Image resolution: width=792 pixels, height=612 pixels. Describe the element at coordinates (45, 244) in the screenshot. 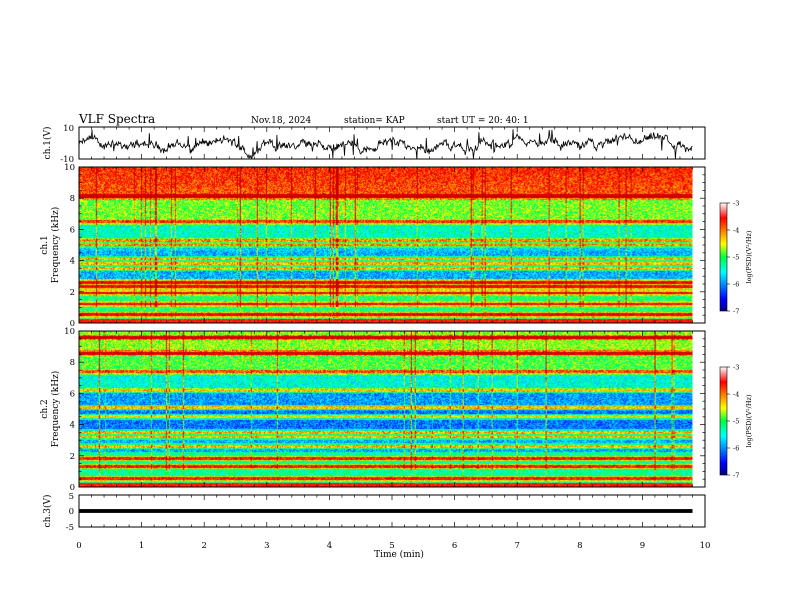

I see `ch1-spectrogram-ylabel-line1: ch.1` at that location.